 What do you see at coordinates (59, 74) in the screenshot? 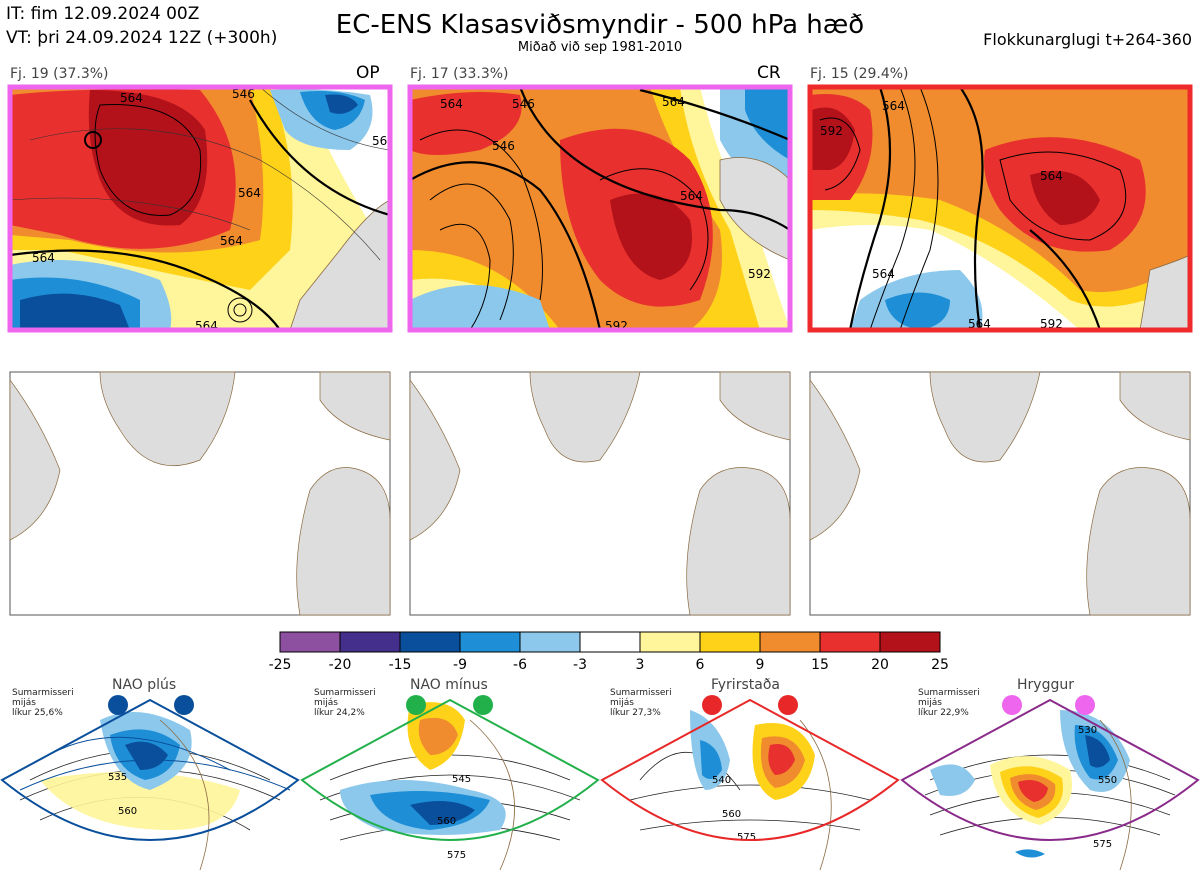
I see `cluster-1-label: Fj. 19 (37.3%)` at bounding box center [59, 74].